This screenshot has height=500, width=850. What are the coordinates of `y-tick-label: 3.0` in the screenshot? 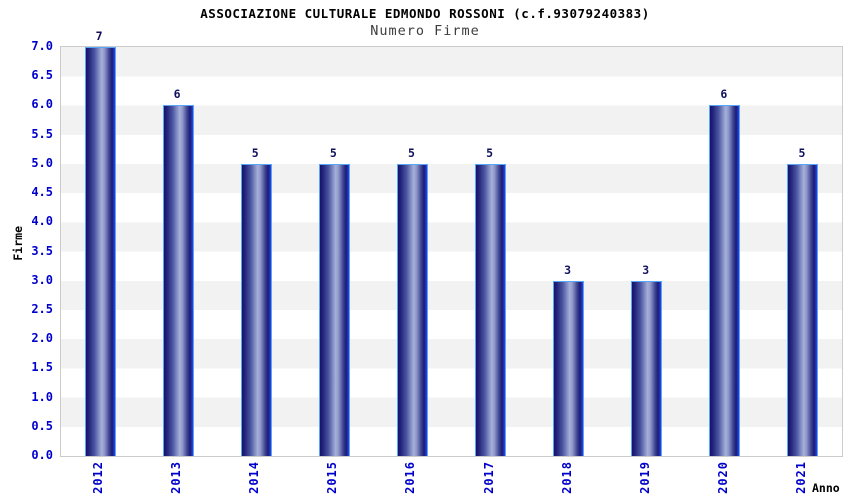 It's located at (42, 279).